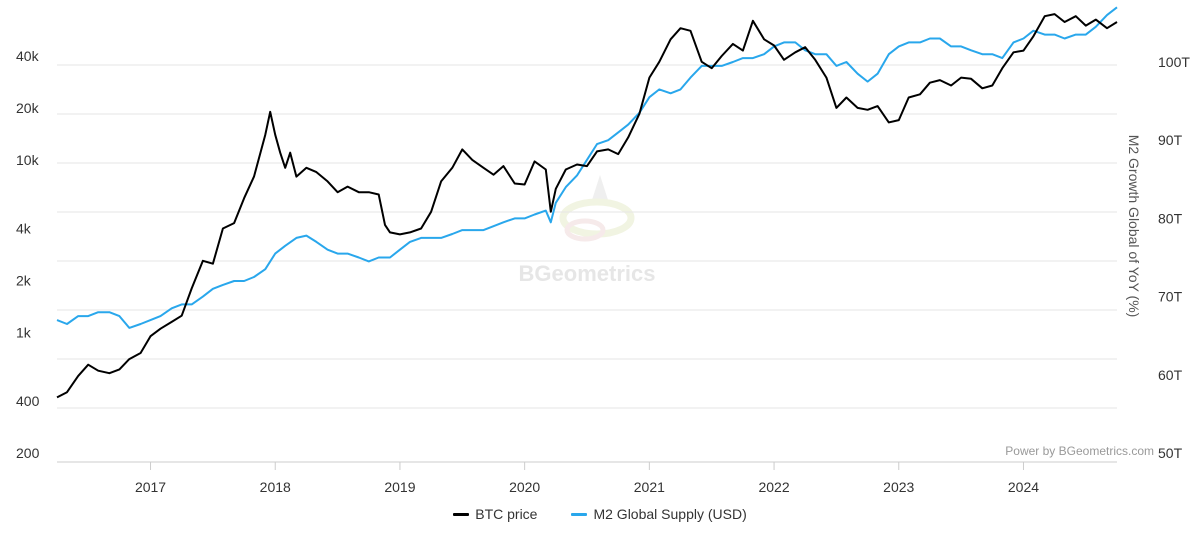 The image size is (1200, 535). I want to click on x-tick-label-2017: 2017, so click(150, 487).